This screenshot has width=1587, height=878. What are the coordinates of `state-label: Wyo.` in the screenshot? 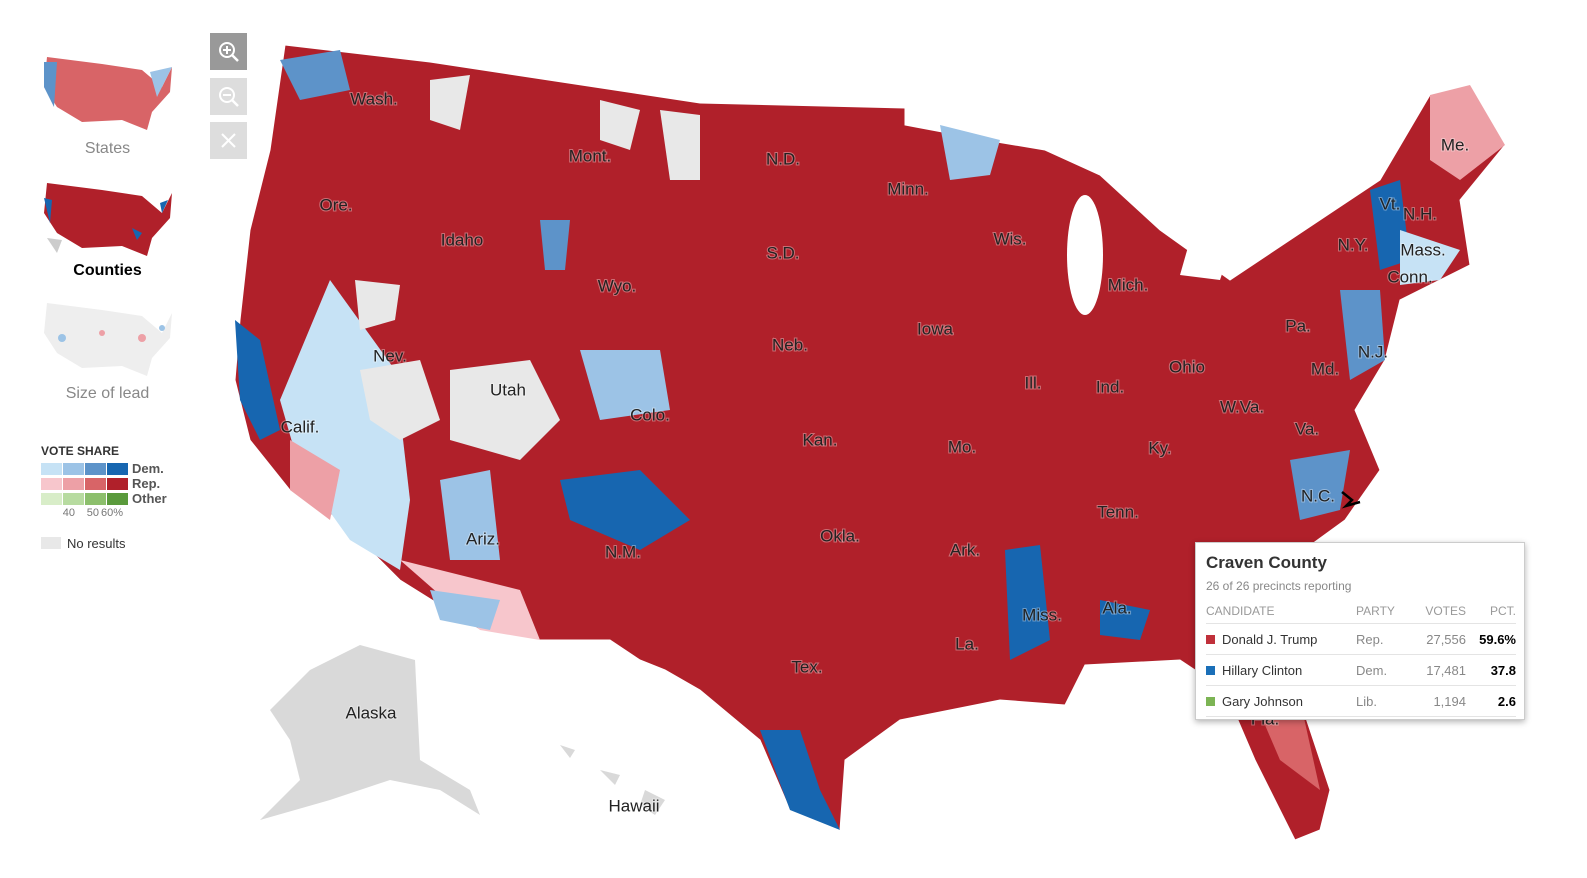 It's located at (617, 285).